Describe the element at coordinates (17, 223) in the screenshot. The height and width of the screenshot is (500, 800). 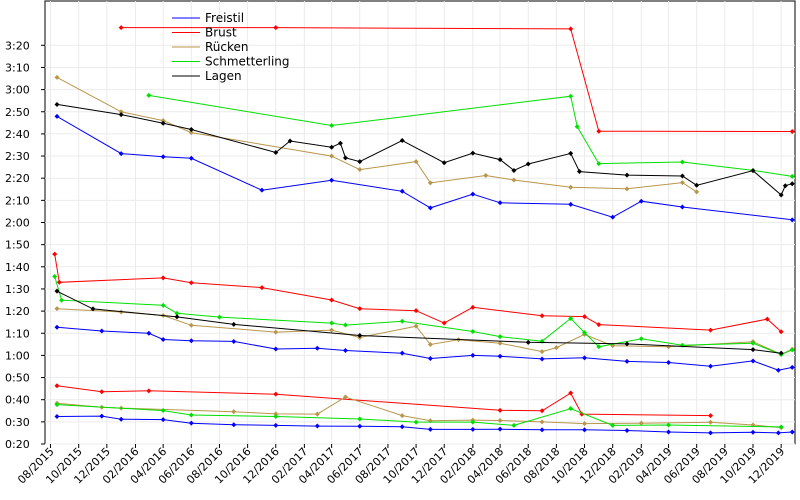
I see `y-tick-label: 2:00` at that location.